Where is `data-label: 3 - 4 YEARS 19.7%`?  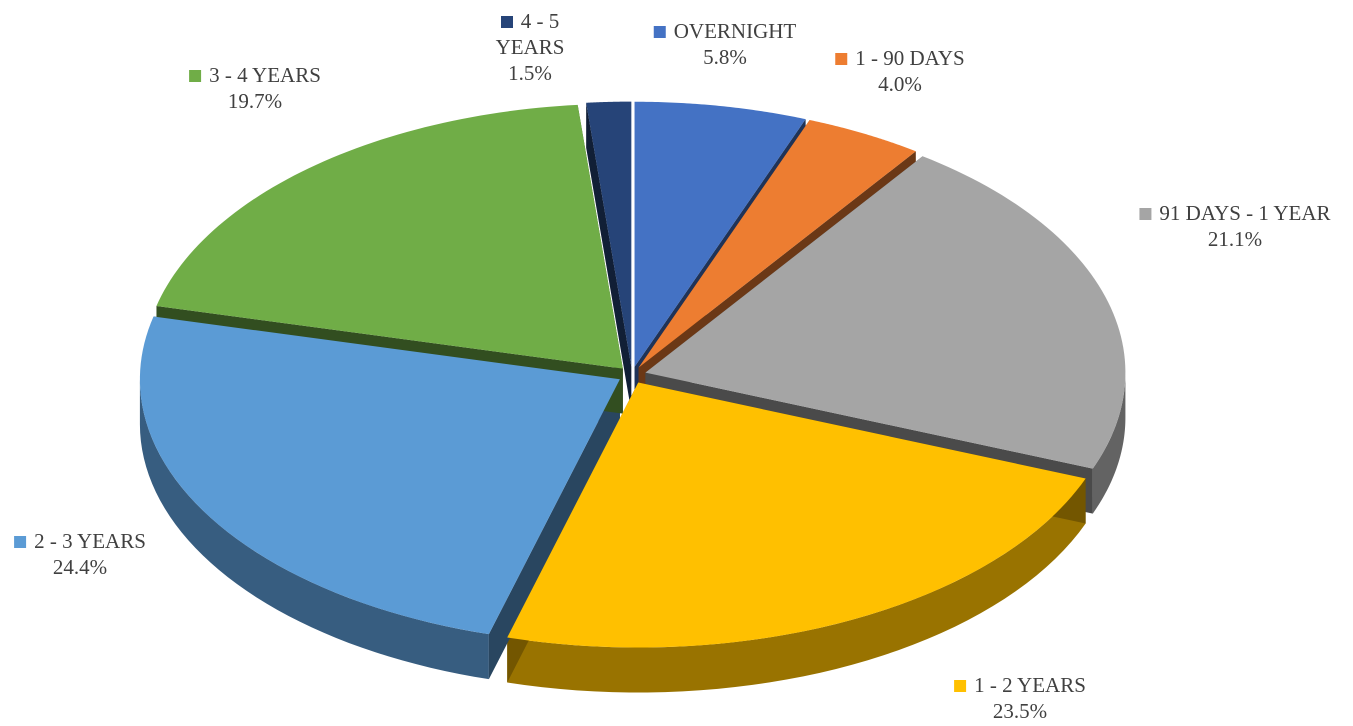
data-label: 3 - 4 YEARS 19.7% is located at coordinates (255, 88).